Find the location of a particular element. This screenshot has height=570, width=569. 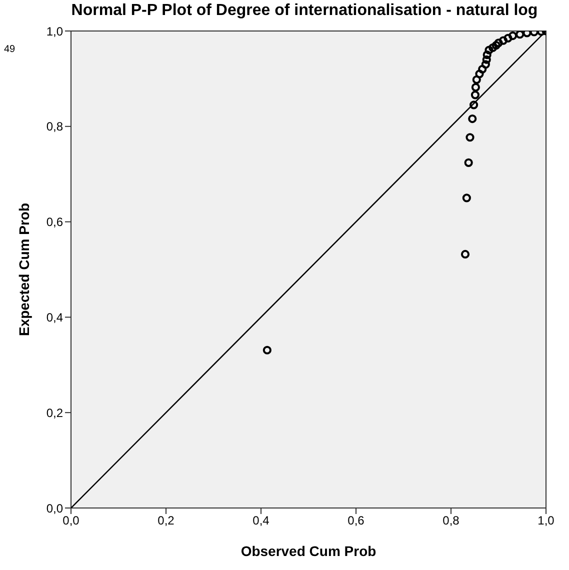

x-tick-label: 0,8 is located at coordinates (451, 521).